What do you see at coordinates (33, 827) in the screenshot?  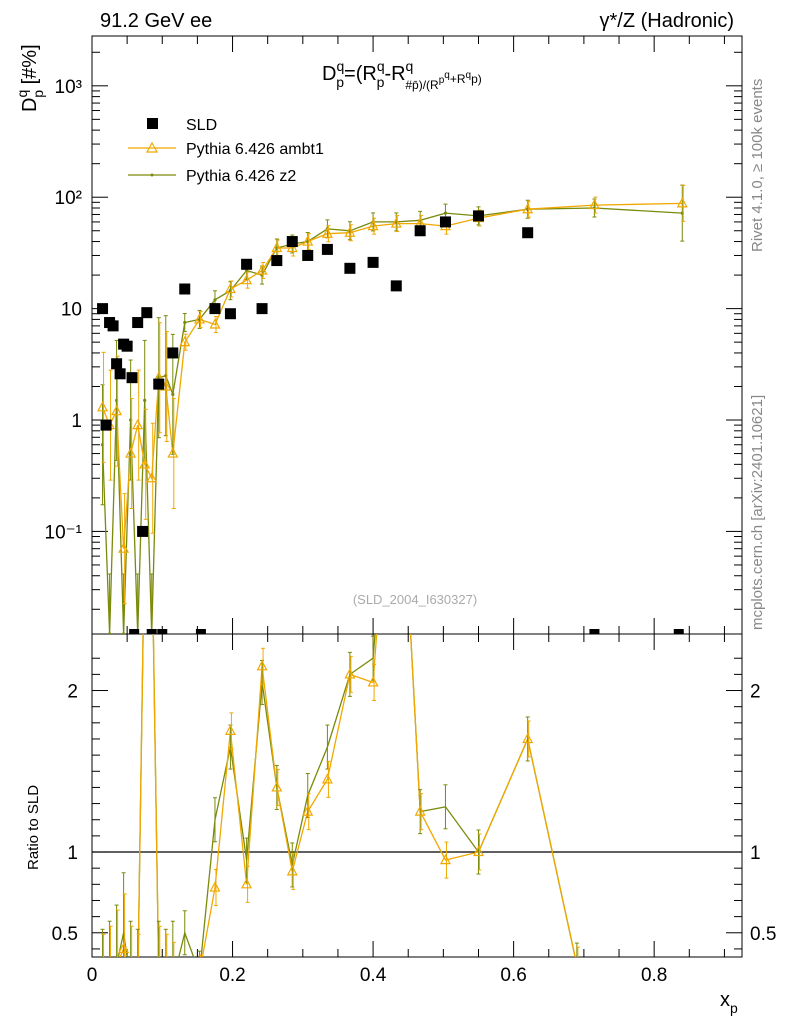 I see `ratio-y-axis-label: Ratio to SLD` at bounding box center [33, 827].